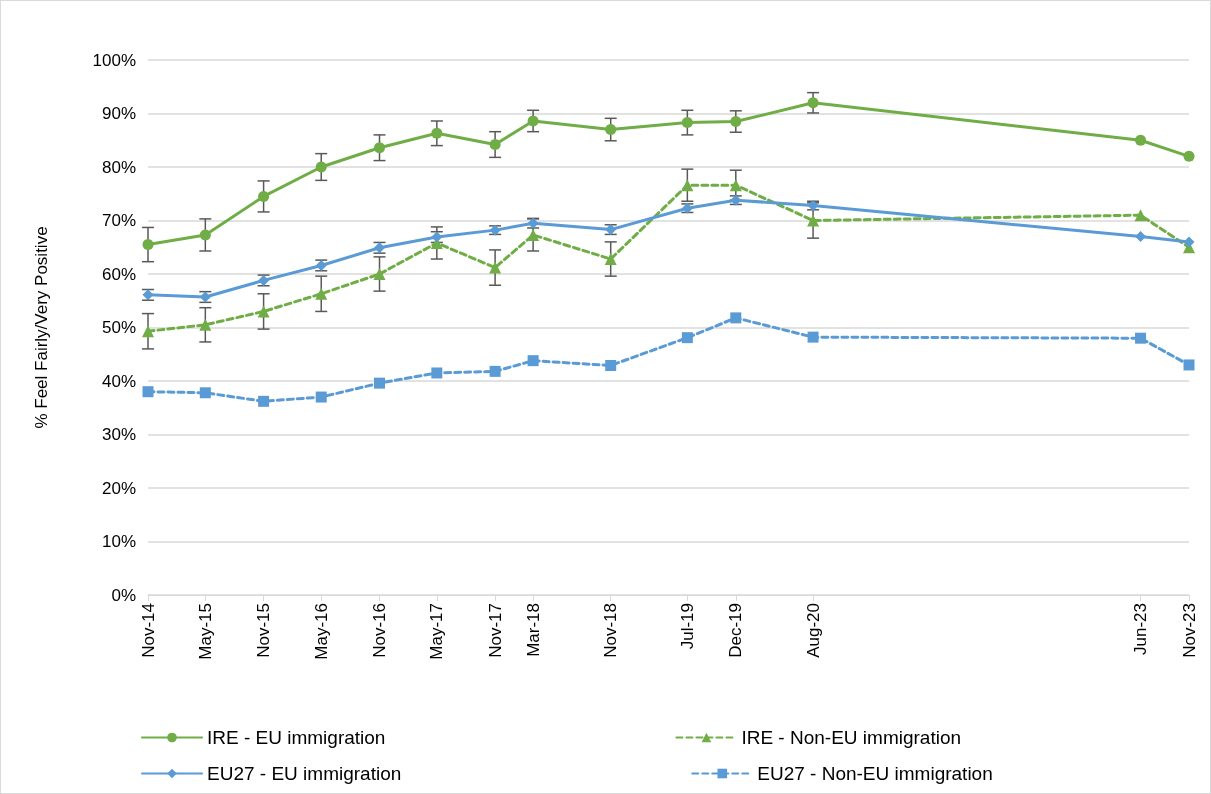 The width and height of the screenshot is (1211, 794). I want to click on x-tick-label: Nov-17, so click(495, 630).